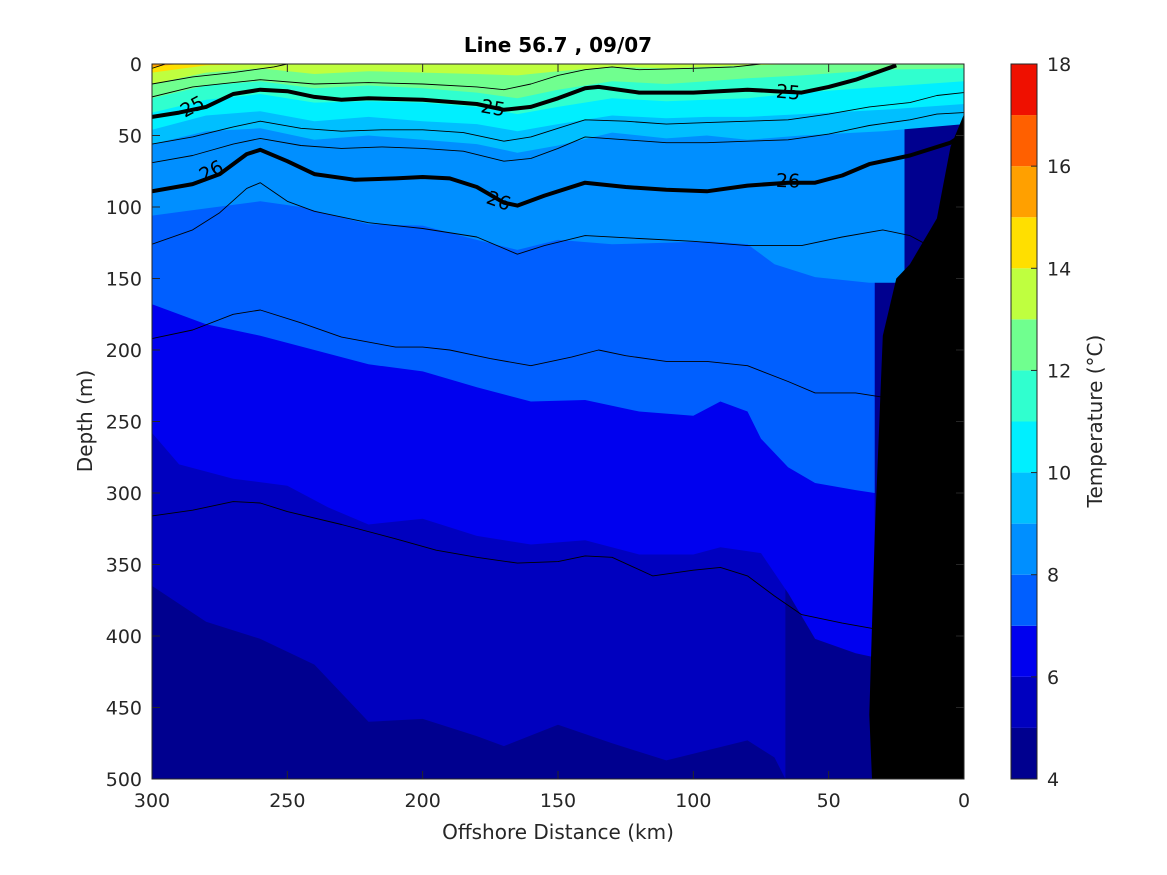  I want to click on x-tick-label: 150, so click(558, 801).